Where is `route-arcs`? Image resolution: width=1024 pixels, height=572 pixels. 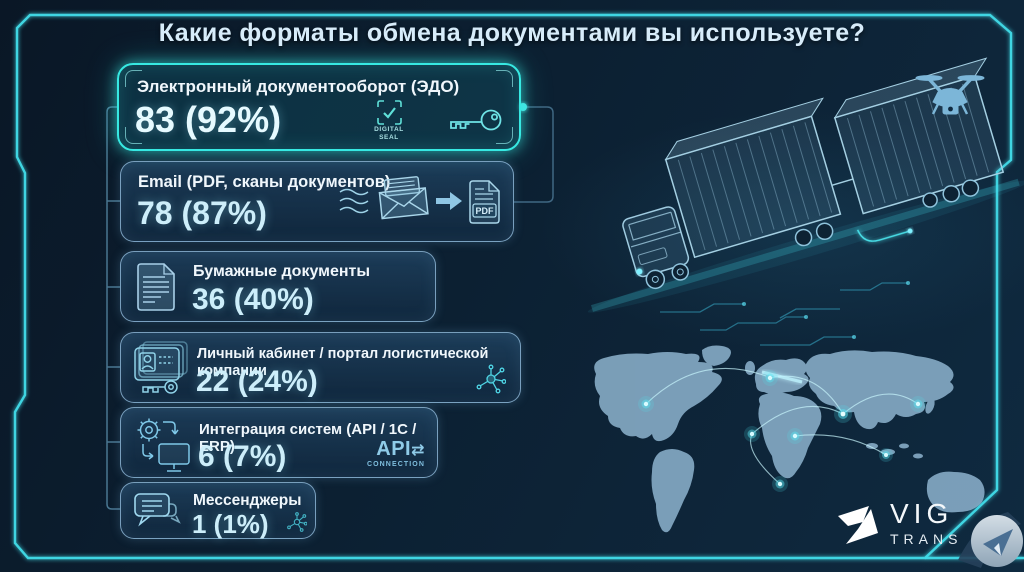
route-arcs is located at coordinates (782, 426).